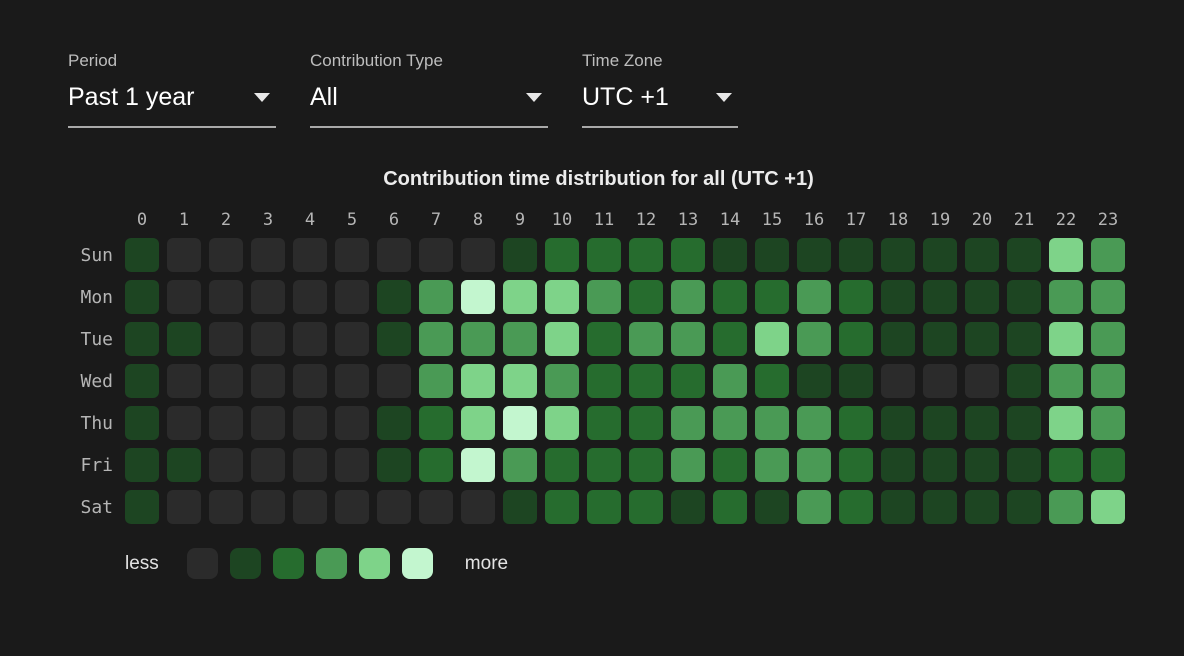  Describe the element at coordinates (96, 465) in the screenshot. I see `day-label: Fri` at that location.